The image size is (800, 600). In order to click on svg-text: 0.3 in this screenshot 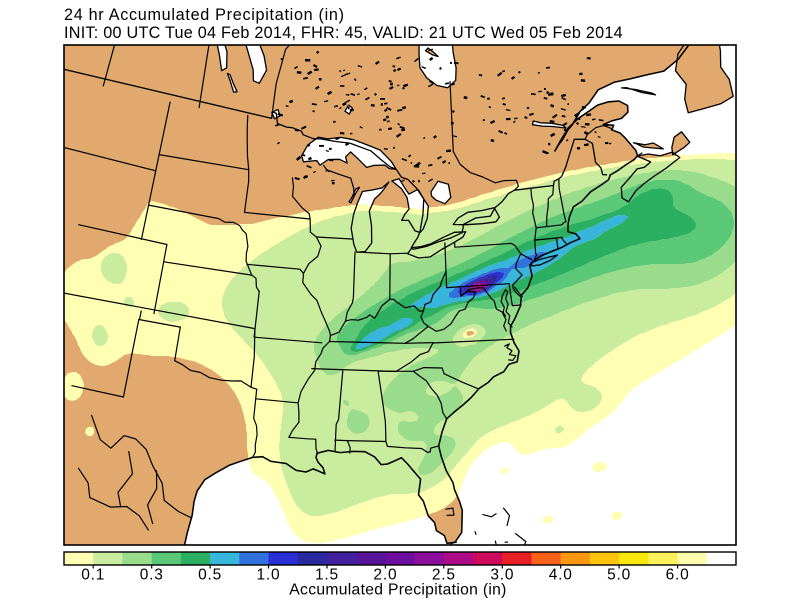, I will do `click(152, 575)`.